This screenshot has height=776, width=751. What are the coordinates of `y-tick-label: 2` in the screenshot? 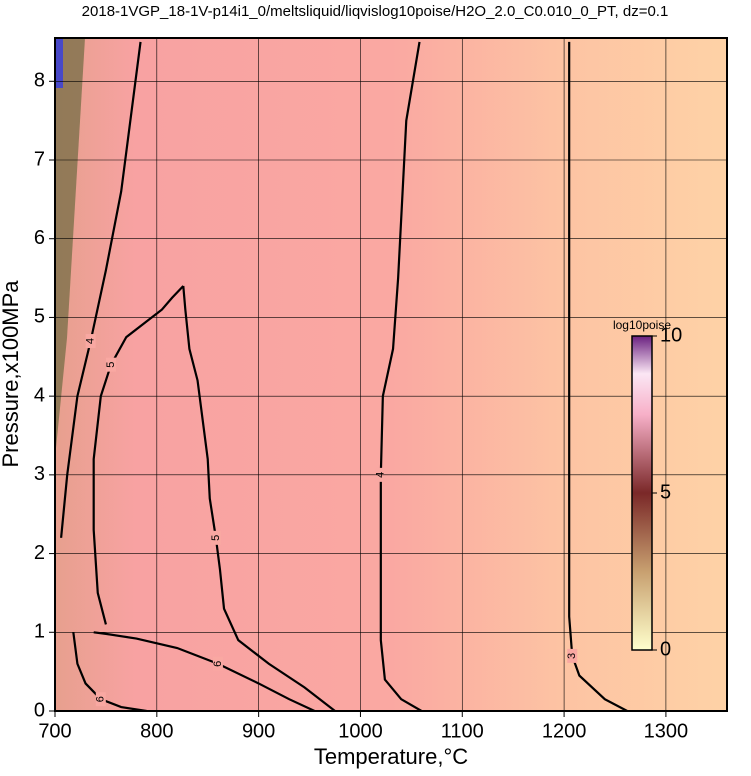 It's located at (39, 553).